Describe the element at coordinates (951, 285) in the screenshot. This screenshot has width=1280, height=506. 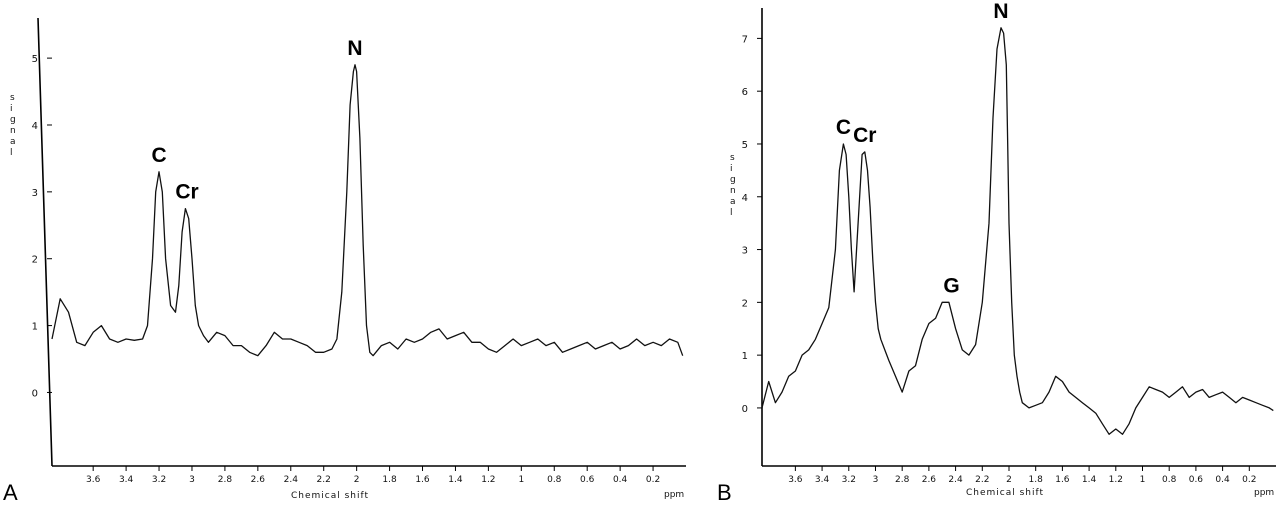
I see `peak-label: G` at that location.